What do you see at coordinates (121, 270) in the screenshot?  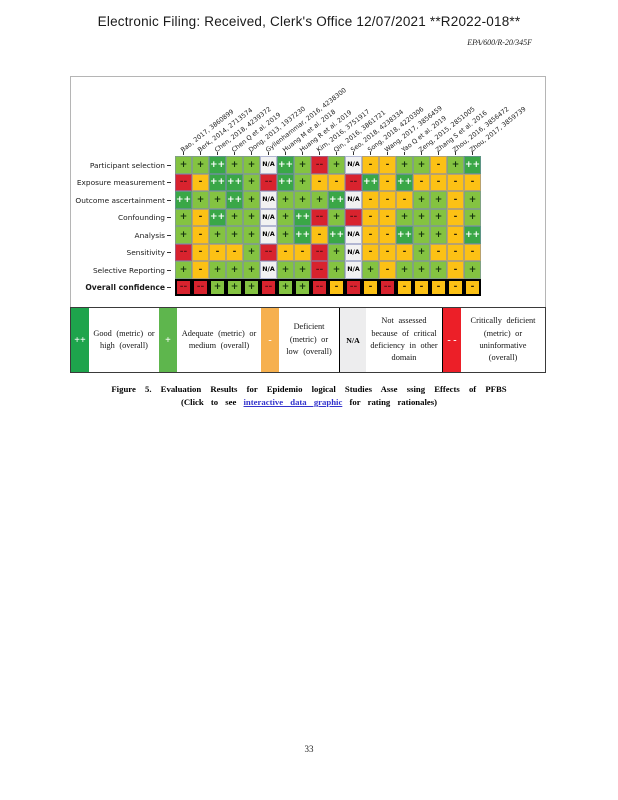 I see `row-label: Selective Reporting` at bounding box center [121, 270].